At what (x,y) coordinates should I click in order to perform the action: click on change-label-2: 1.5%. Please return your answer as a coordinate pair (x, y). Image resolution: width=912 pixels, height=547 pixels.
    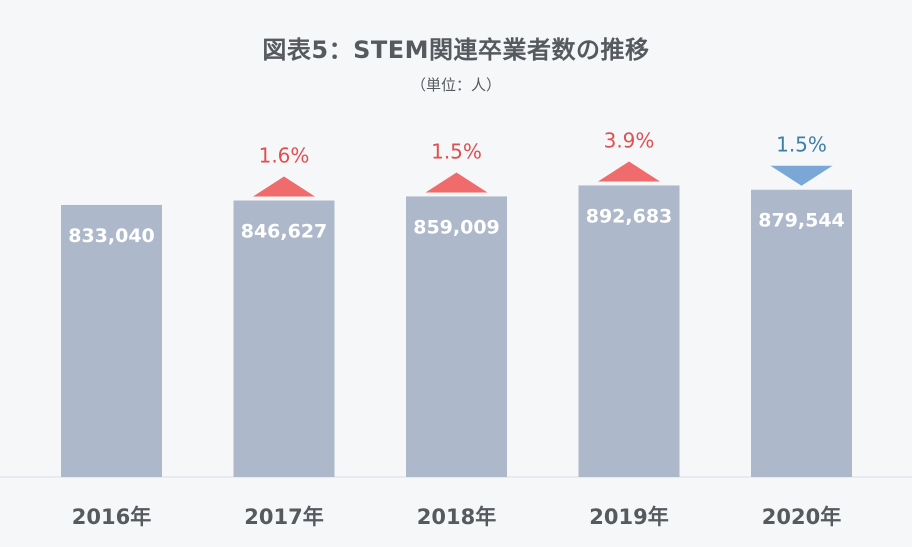
    Looking at the image, I should click on (456, 151).